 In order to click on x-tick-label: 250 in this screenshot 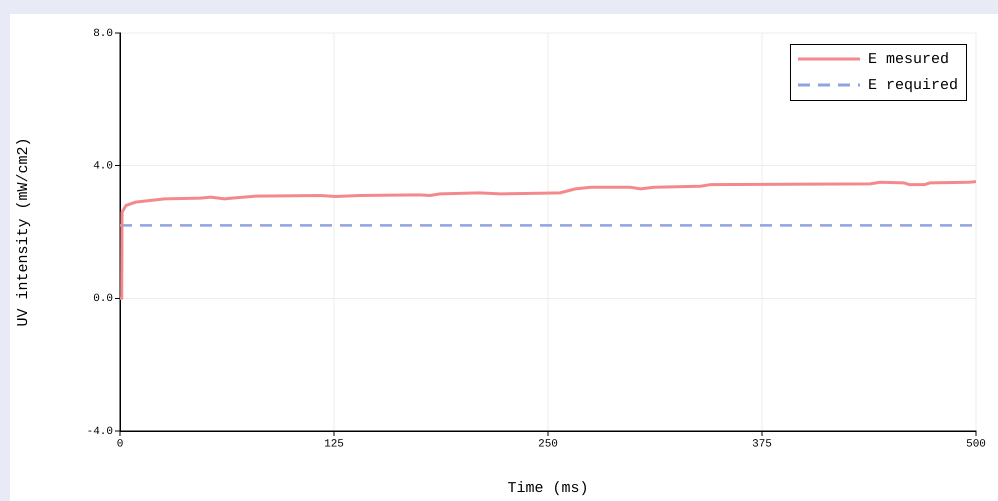, I will do `click(548, 444)`.